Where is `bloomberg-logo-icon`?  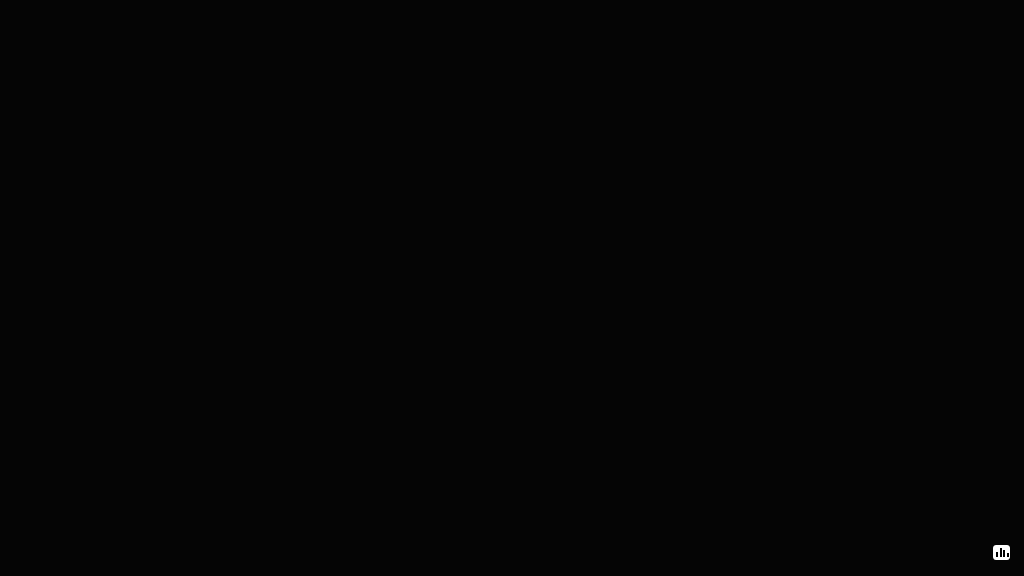 bloomberg-logo-icon is located at coordinates (1001, 552).